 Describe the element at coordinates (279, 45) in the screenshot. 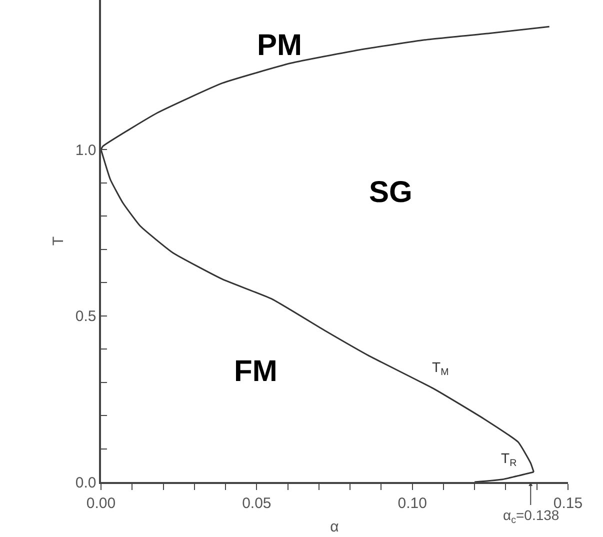

I see `annotation: PM` at that location.